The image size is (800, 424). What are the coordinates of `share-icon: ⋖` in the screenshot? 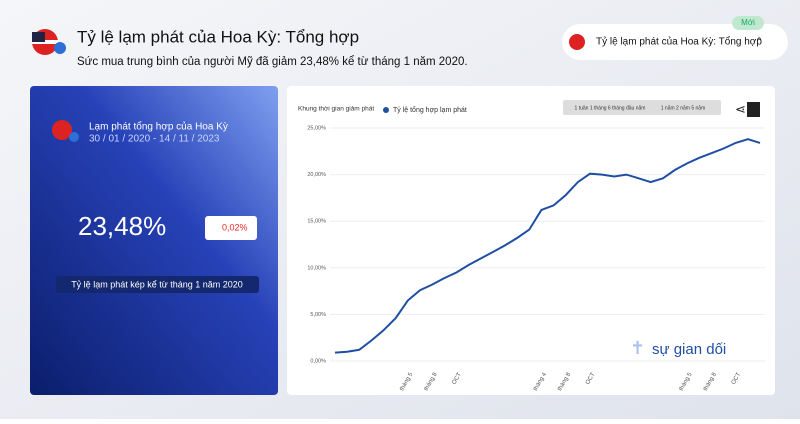 It's located at (740, 108).